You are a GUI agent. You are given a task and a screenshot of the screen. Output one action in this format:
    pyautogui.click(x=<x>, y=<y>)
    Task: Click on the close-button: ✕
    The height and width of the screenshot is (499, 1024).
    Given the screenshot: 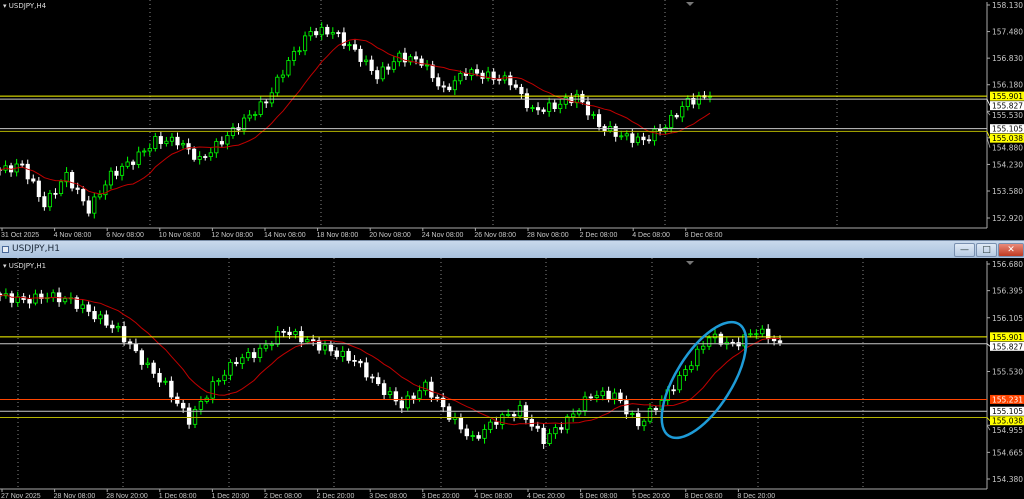 What is the action you would take?
    pyautogui.click(x=1011, y=250)
    